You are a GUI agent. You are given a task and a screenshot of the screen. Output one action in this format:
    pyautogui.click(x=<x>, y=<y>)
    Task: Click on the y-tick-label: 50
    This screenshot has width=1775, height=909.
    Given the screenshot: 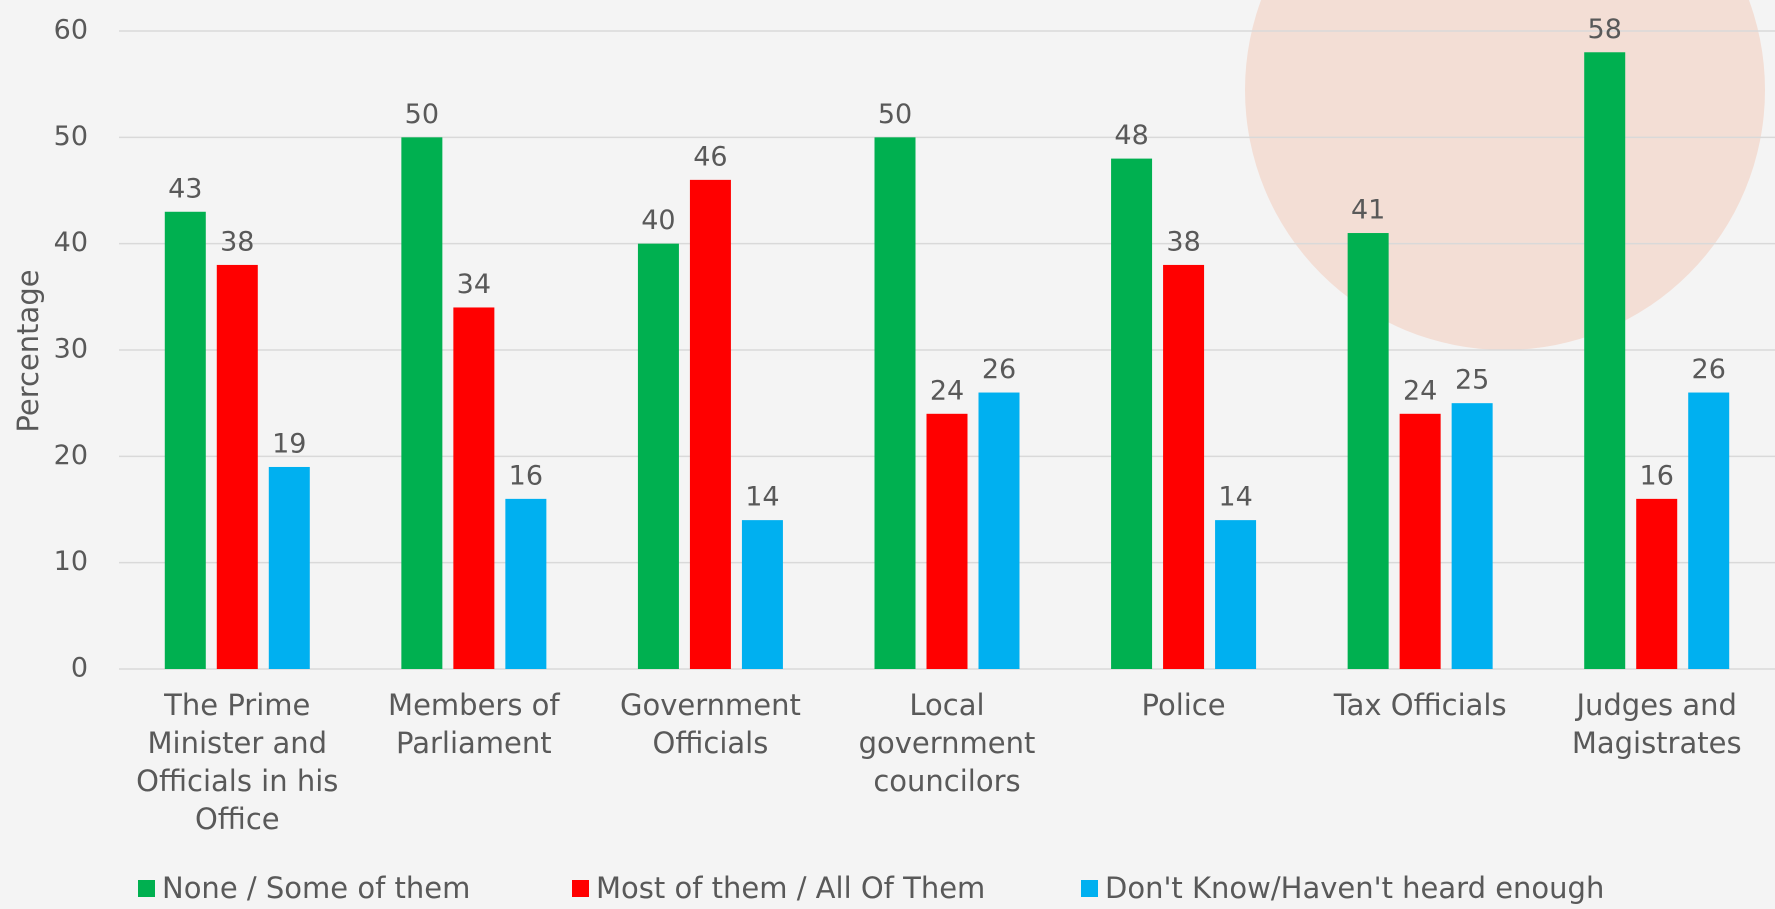 What is the action you would take?
    pyautogui.click(x=71, y=136)
    